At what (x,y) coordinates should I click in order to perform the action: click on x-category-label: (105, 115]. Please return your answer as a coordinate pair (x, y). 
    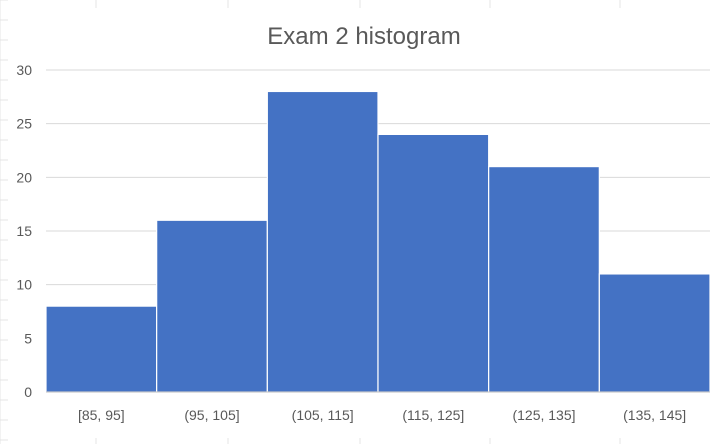
    Looking at the image, I should click on (323, 415).